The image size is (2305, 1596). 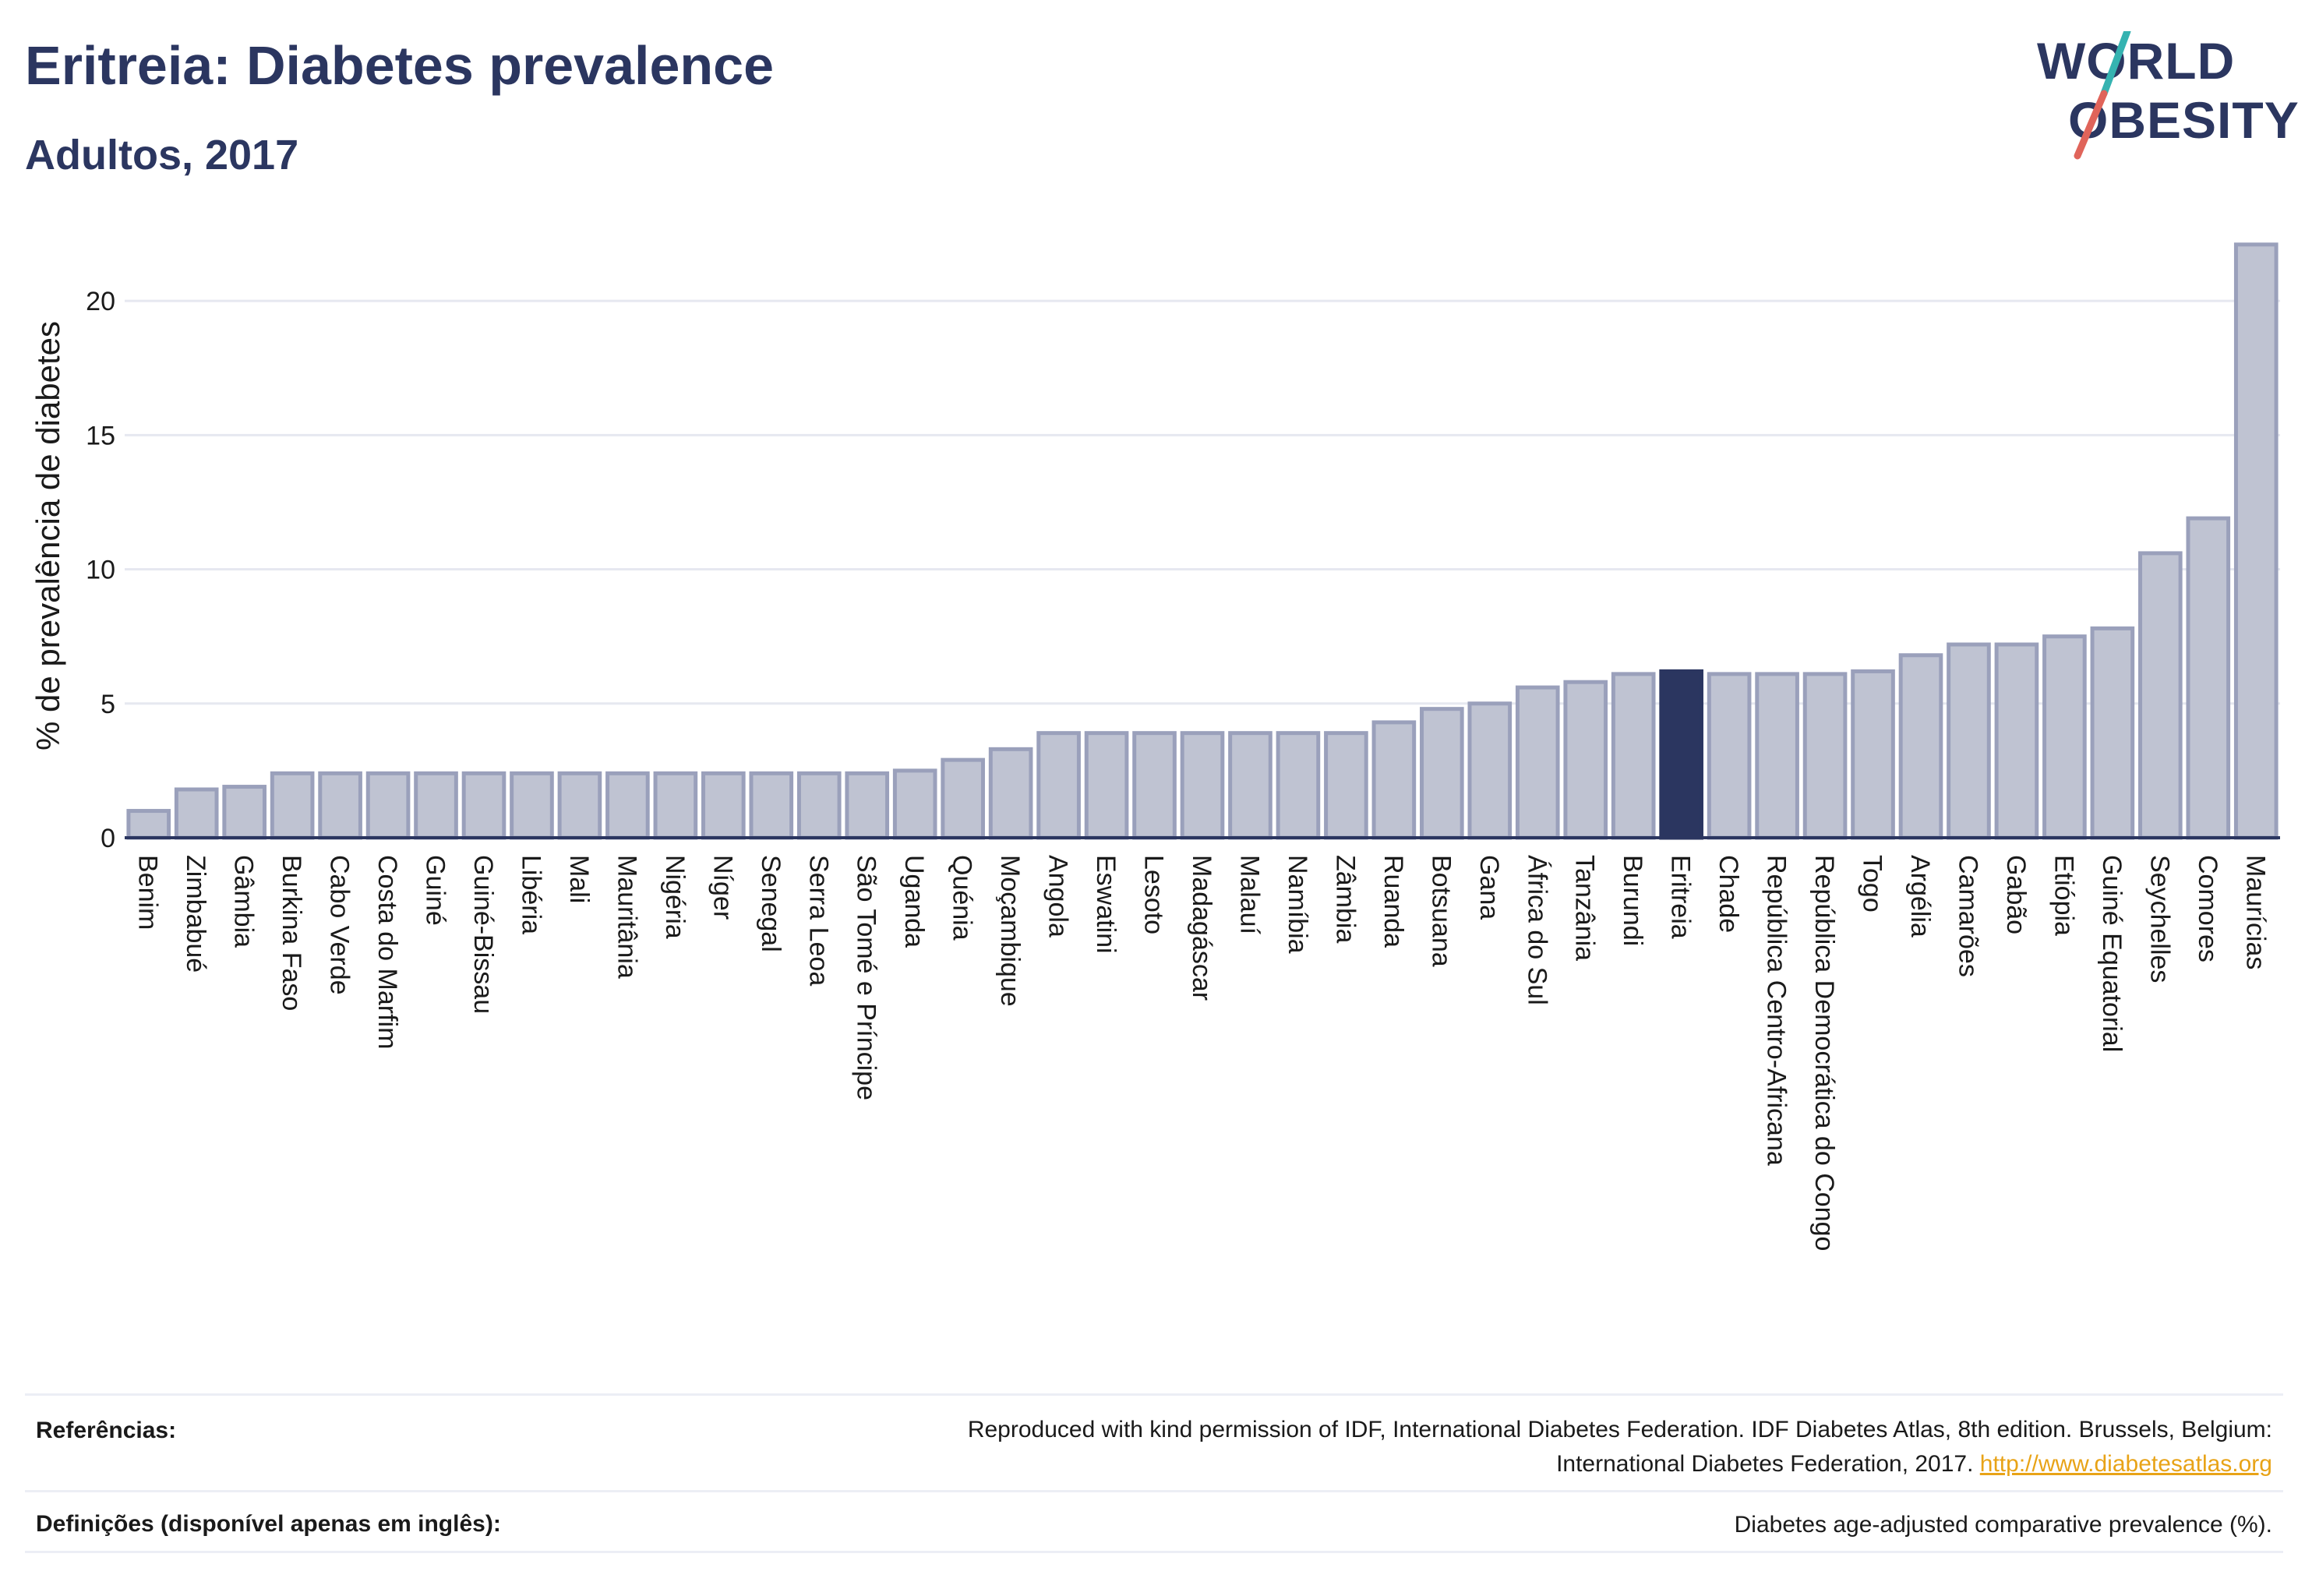 What do you see at coordinates (2112, 953) in the screenshot?
I see `x-tick-label: Guiné Equatorial` at bounding box center [2112, 953].